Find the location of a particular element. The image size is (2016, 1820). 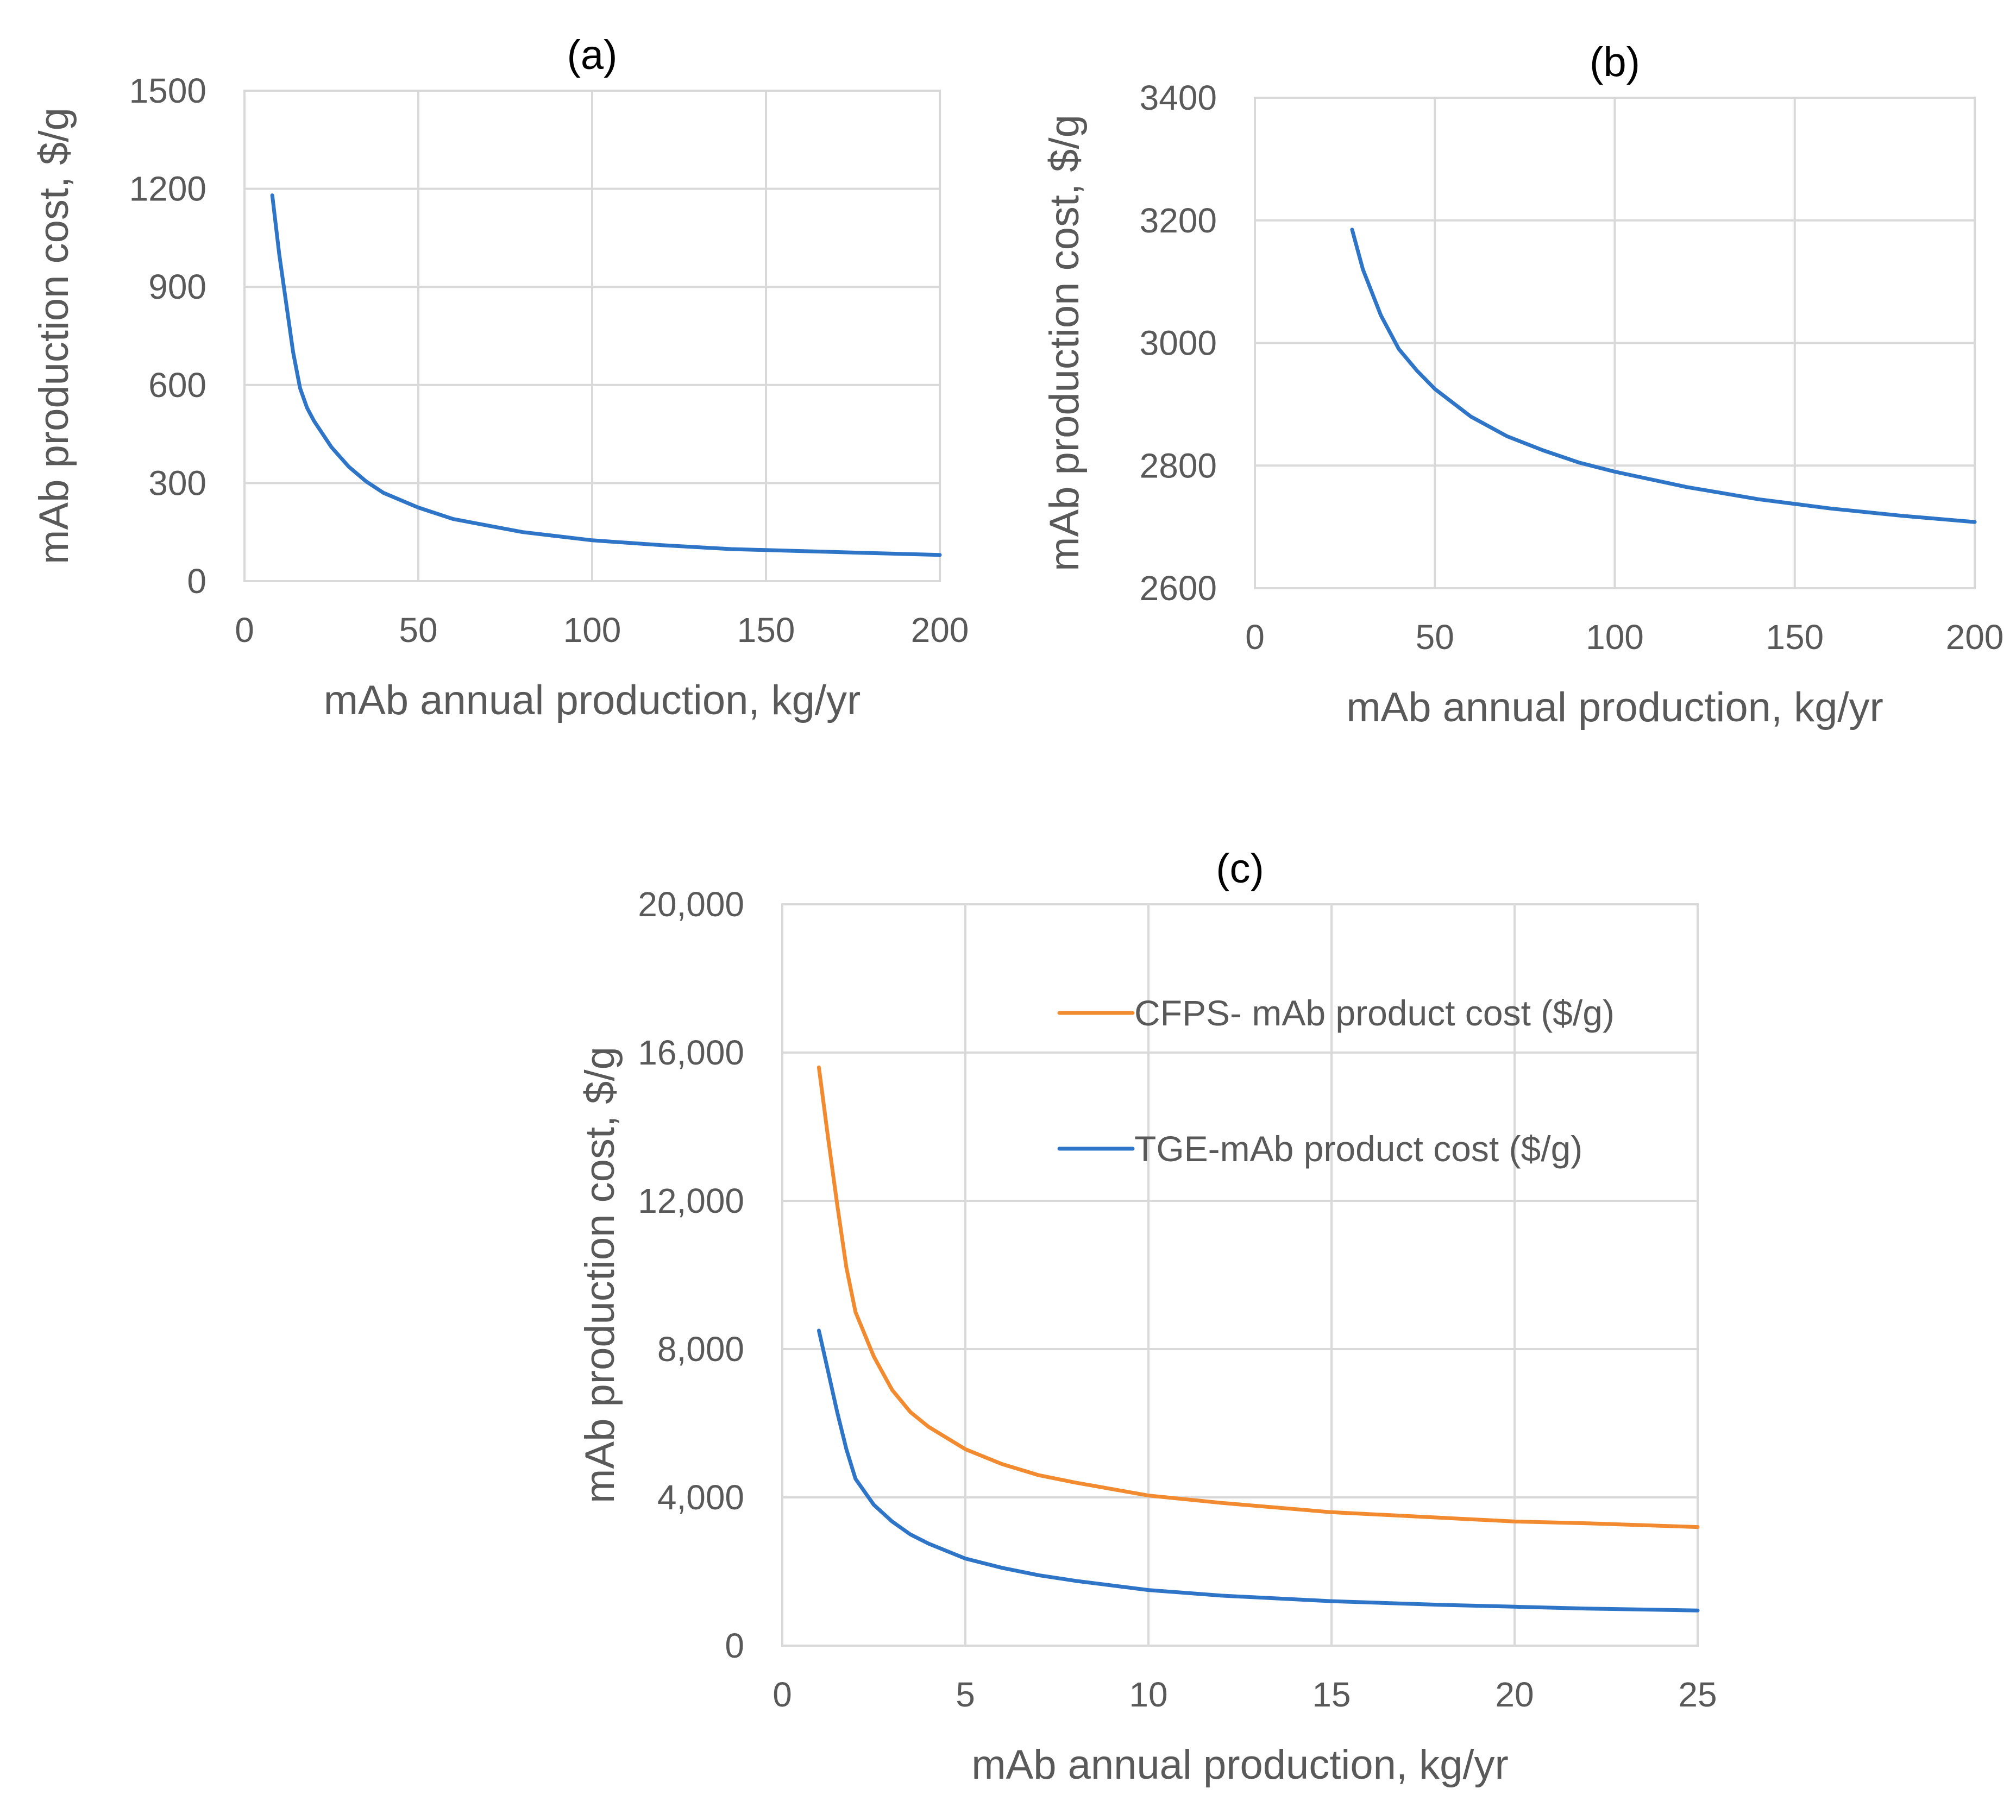

legend-label-cfps: CFPS- mAb product cost ($/g) is located at coordinates (1374, 1013).